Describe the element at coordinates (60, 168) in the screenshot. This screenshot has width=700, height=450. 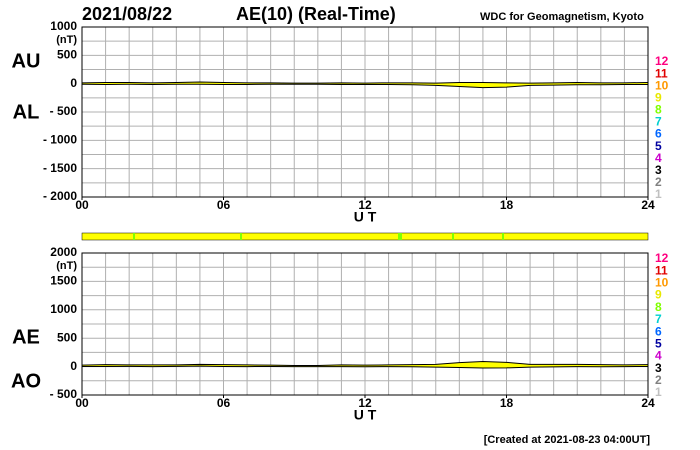
I see `y-tick-label: - 1500` at that location.